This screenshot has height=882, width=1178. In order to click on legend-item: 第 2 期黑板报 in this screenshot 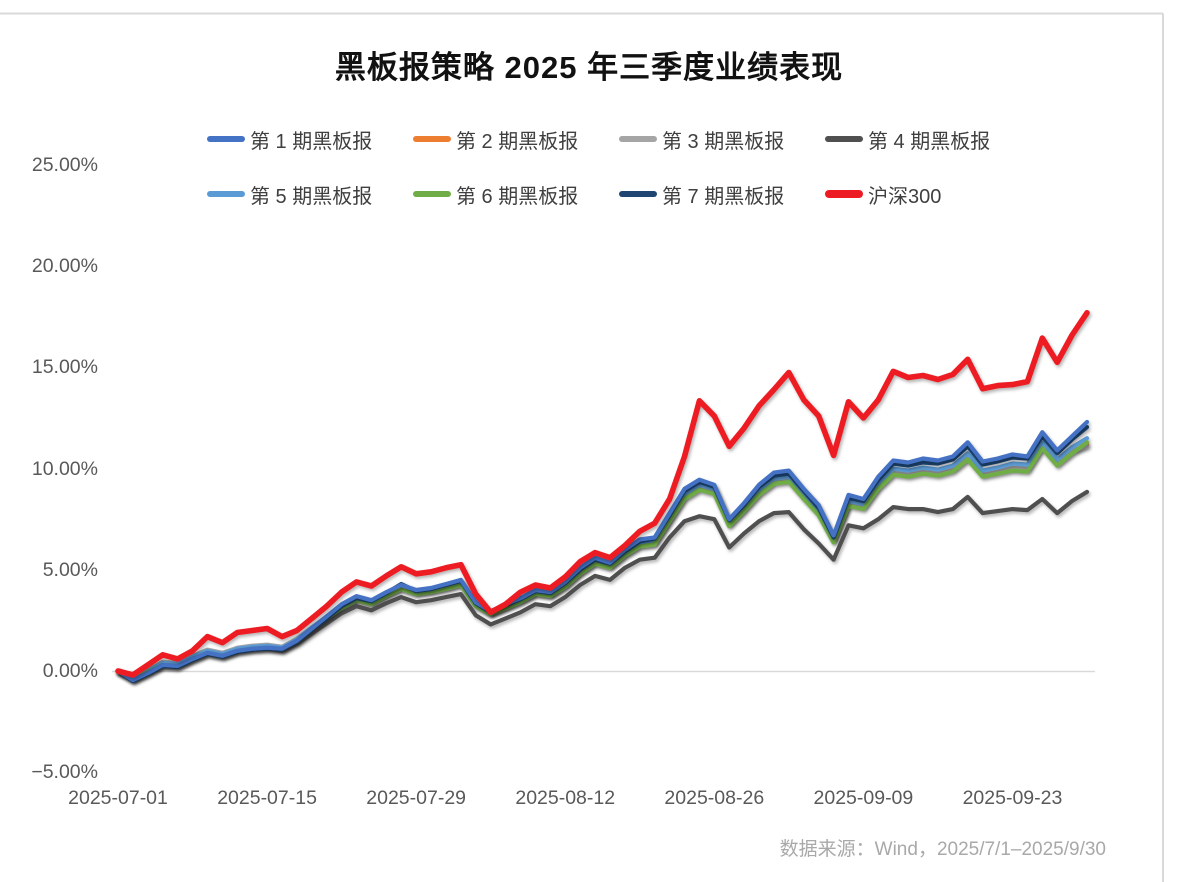, I will do `click(516, 139)`.